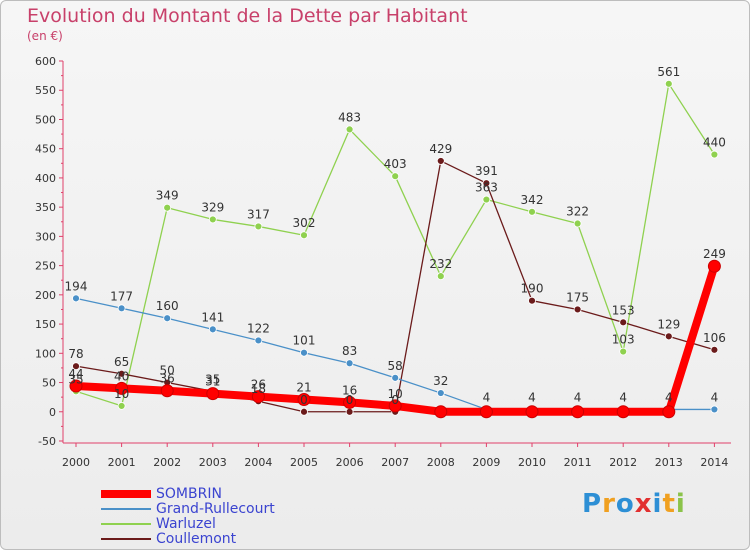 The image size is (750, 550). Describe the element at coordinates (258, 462) in the screenshot. I see `x-tick-label: 2004` at that location.